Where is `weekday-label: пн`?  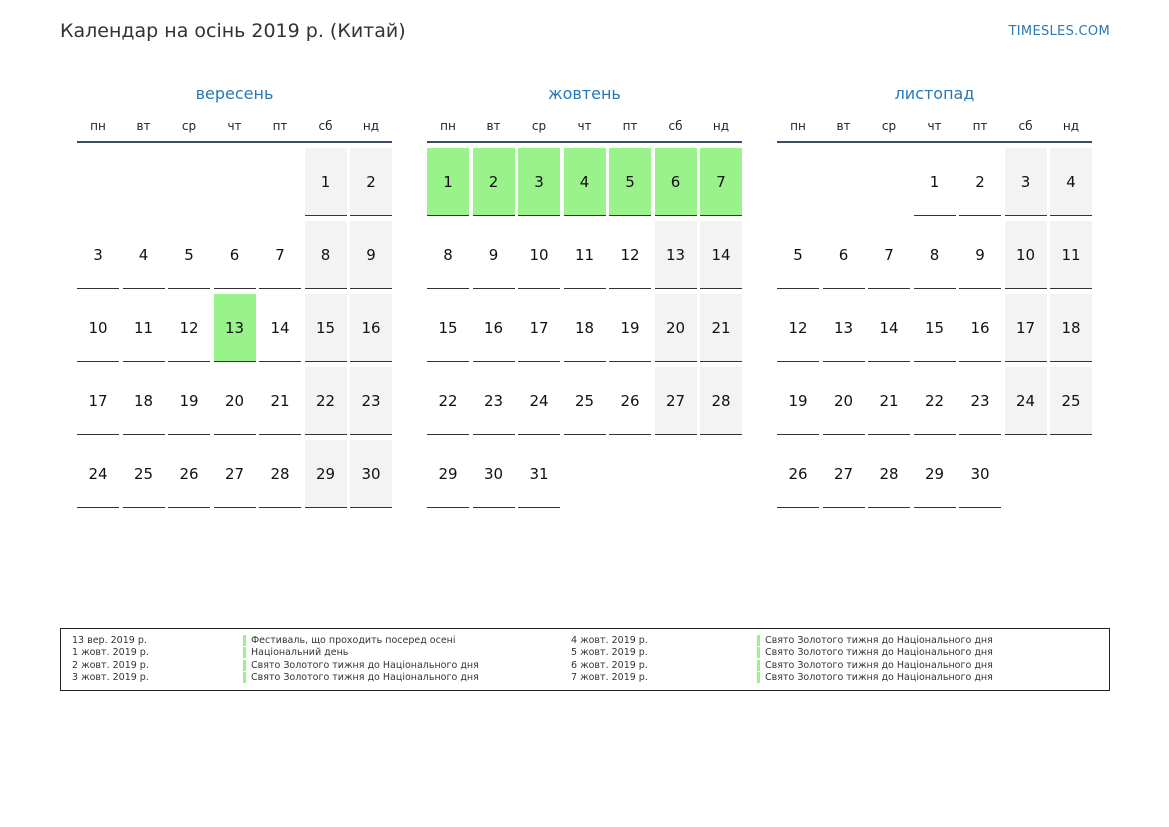 weekday-label: пн is located at coordinates (448, 126).